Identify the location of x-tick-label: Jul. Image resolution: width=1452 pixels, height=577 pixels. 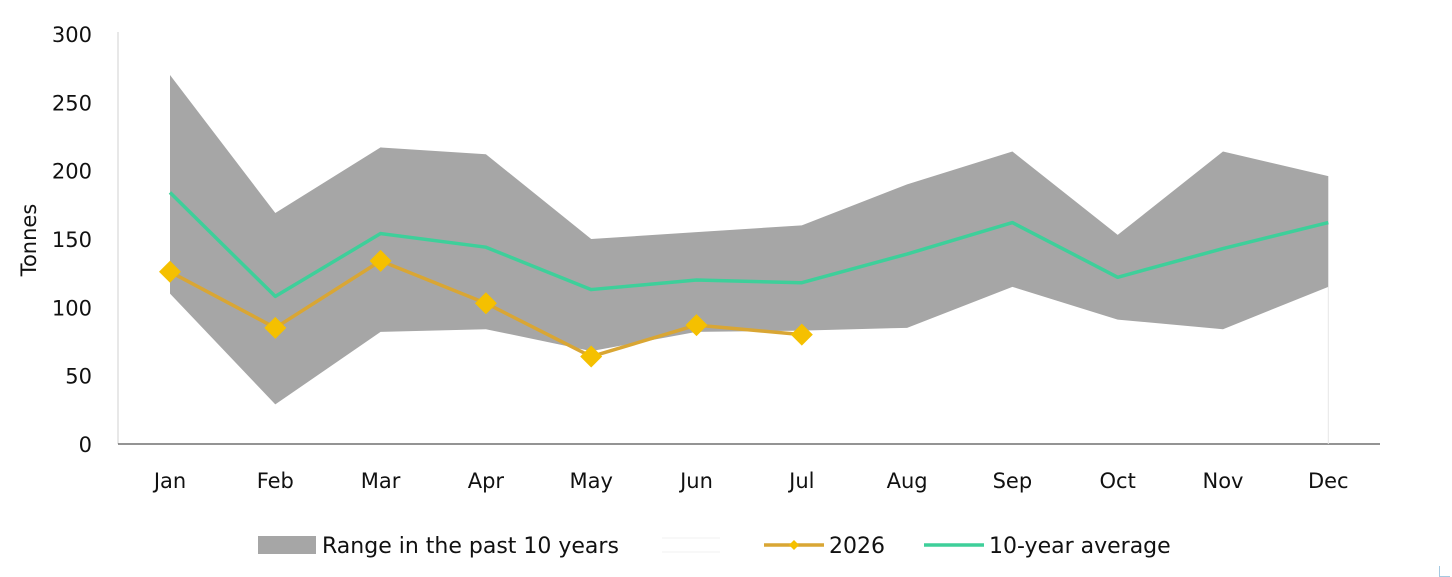
(800, 481).